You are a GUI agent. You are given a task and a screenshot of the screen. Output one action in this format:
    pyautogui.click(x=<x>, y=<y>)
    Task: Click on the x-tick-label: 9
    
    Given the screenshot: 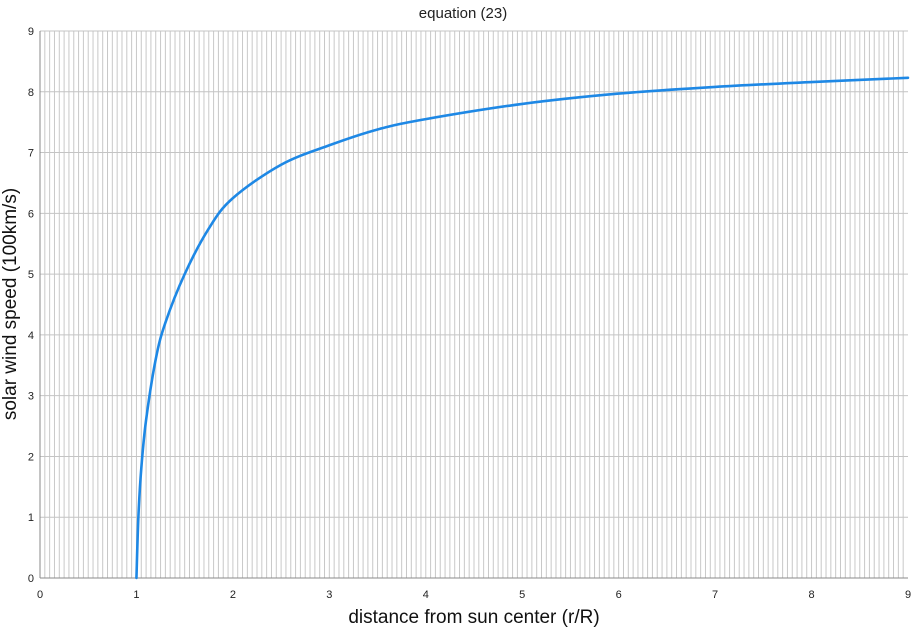 What is the action you would take?
    pyautogui.click(x=908, y=595)
    